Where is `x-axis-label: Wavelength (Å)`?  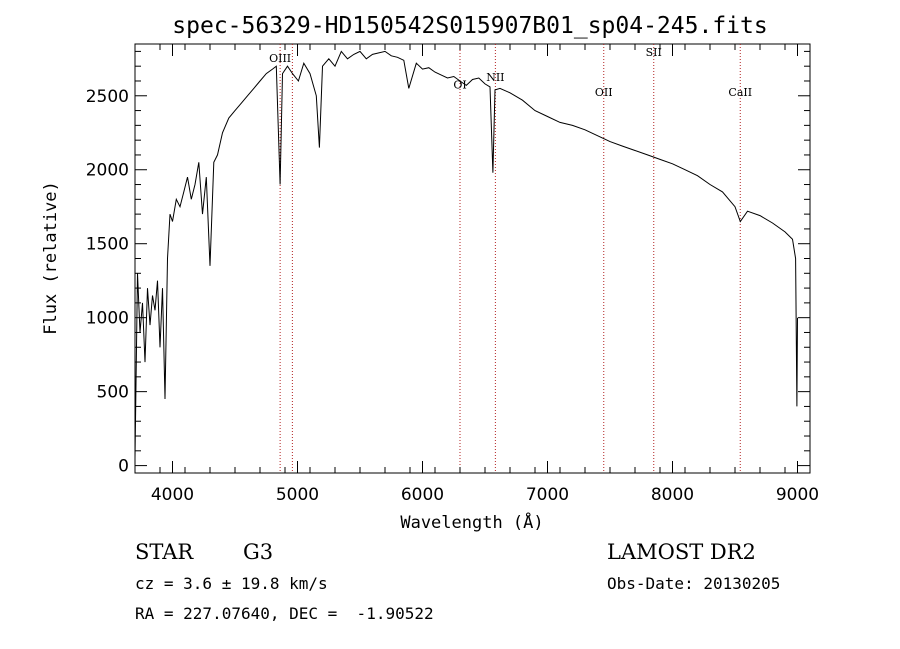 x-axis-label: Wavelength (Å) is located at coordinates (471, 522).